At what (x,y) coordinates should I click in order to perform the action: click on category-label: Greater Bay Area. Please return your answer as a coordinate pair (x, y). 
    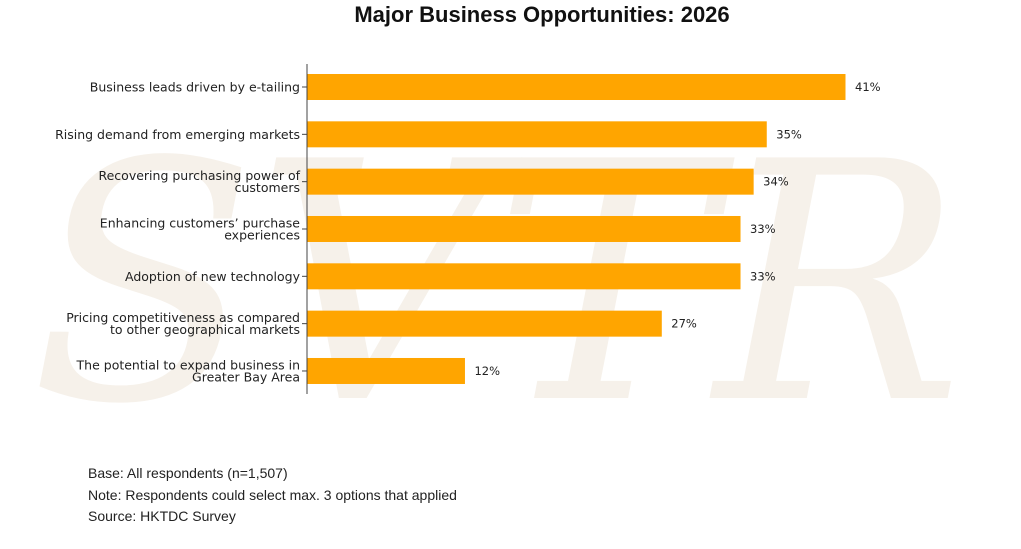
    Looking at the image, I should click on (246, 376).